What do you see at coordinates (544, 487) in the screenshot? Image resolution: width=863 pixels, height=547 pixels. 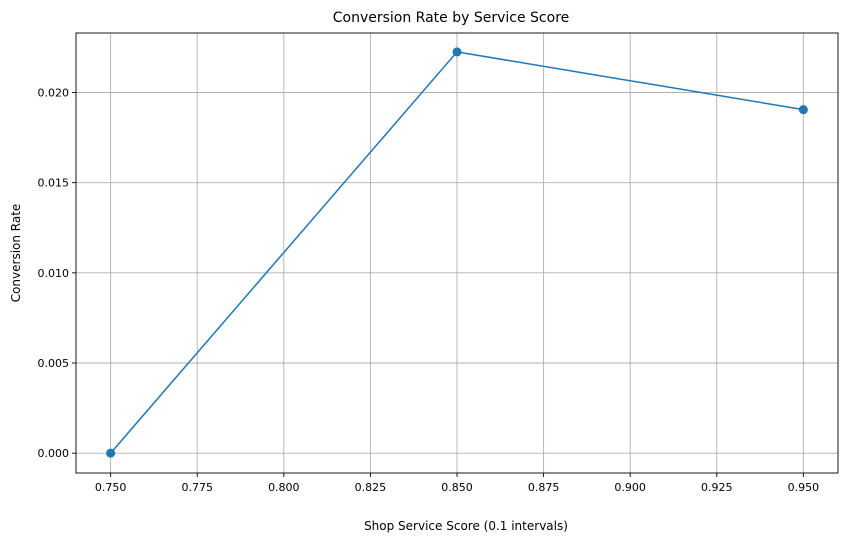 I see `x-tick-label: 0.875` at bounding box center [544, 487].